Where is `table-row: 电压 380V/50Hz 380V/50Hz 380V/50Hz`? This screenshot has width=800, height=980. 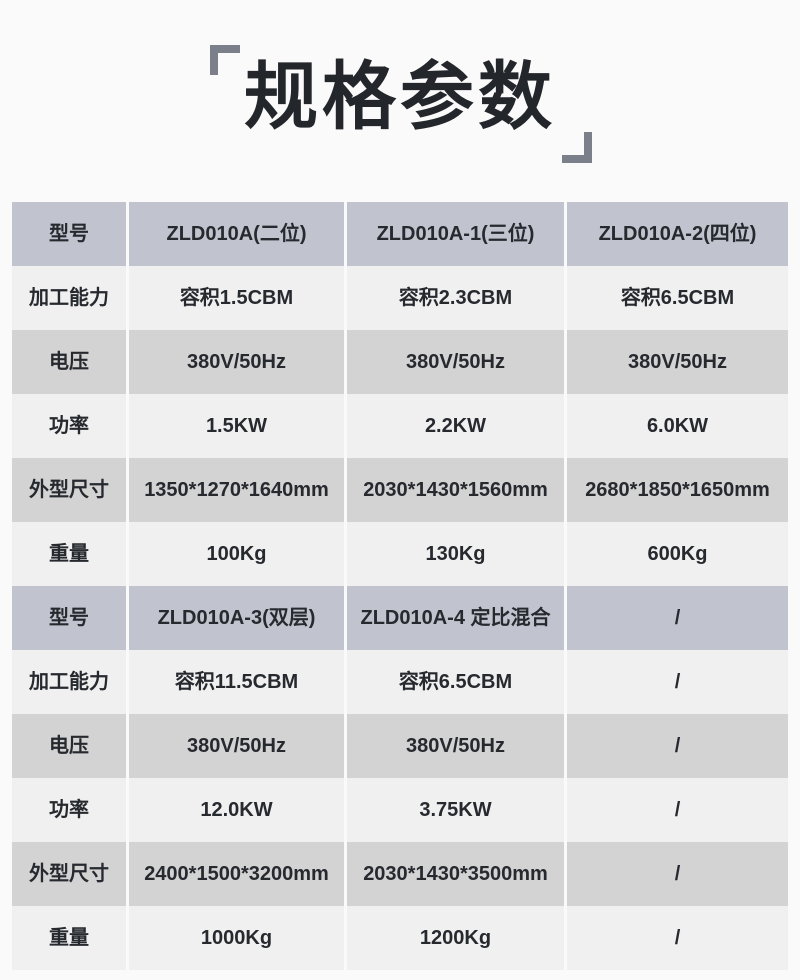
table-row: 电压 380V/50Hz 380V/50Hz 380V/50Hz is located at coordinates (400, 362).